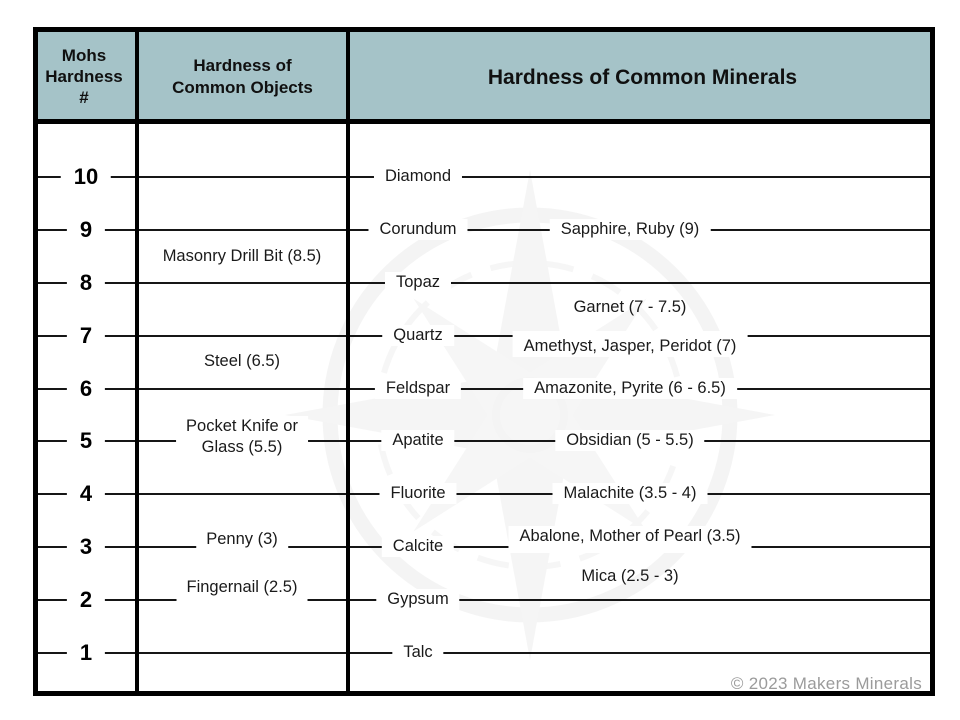 The width and height of the screenshot is (960, 720). I want to click on mineral-name: Fluorite, so click(418, 493).